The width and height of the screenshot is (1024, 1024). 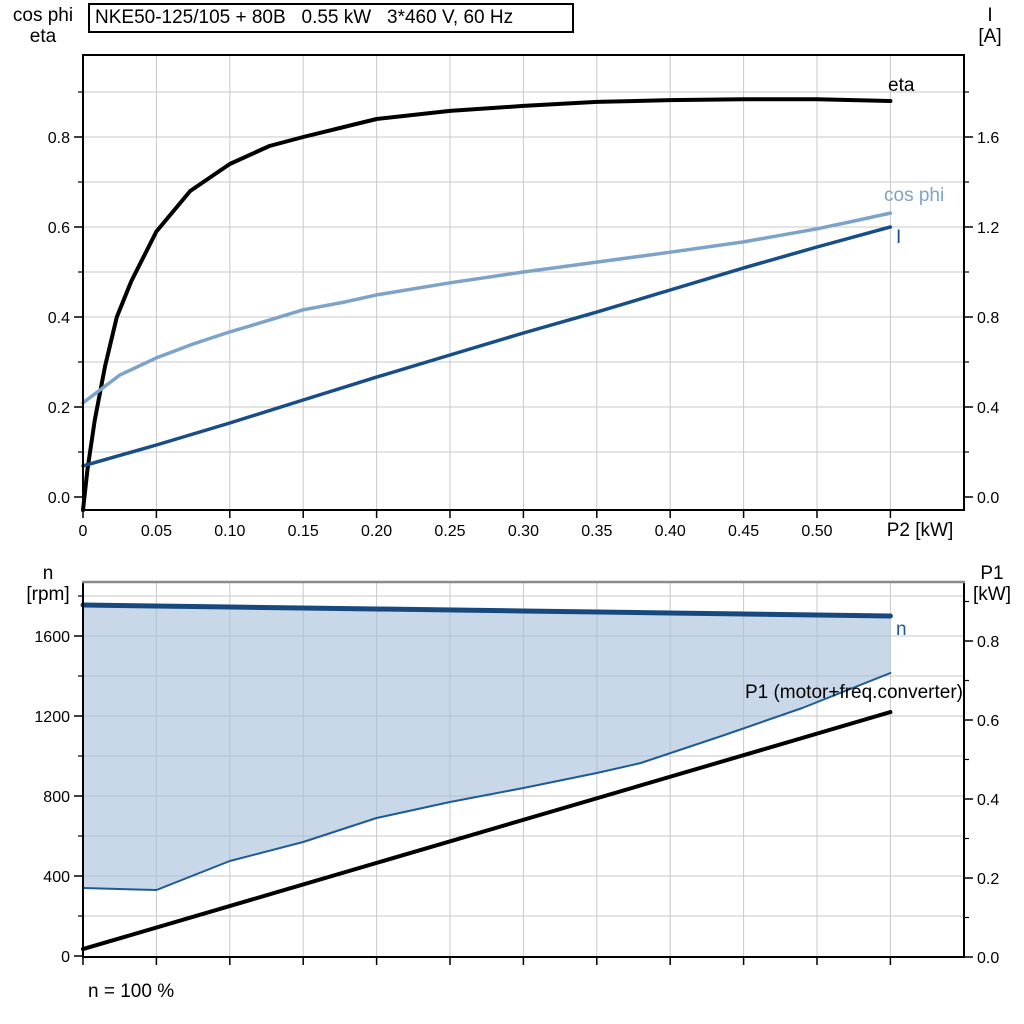 What do you see at coordinates (48, 573) in the screenshot?
I see `left-axis-title-line1: n` at bounding box center [48, 573].